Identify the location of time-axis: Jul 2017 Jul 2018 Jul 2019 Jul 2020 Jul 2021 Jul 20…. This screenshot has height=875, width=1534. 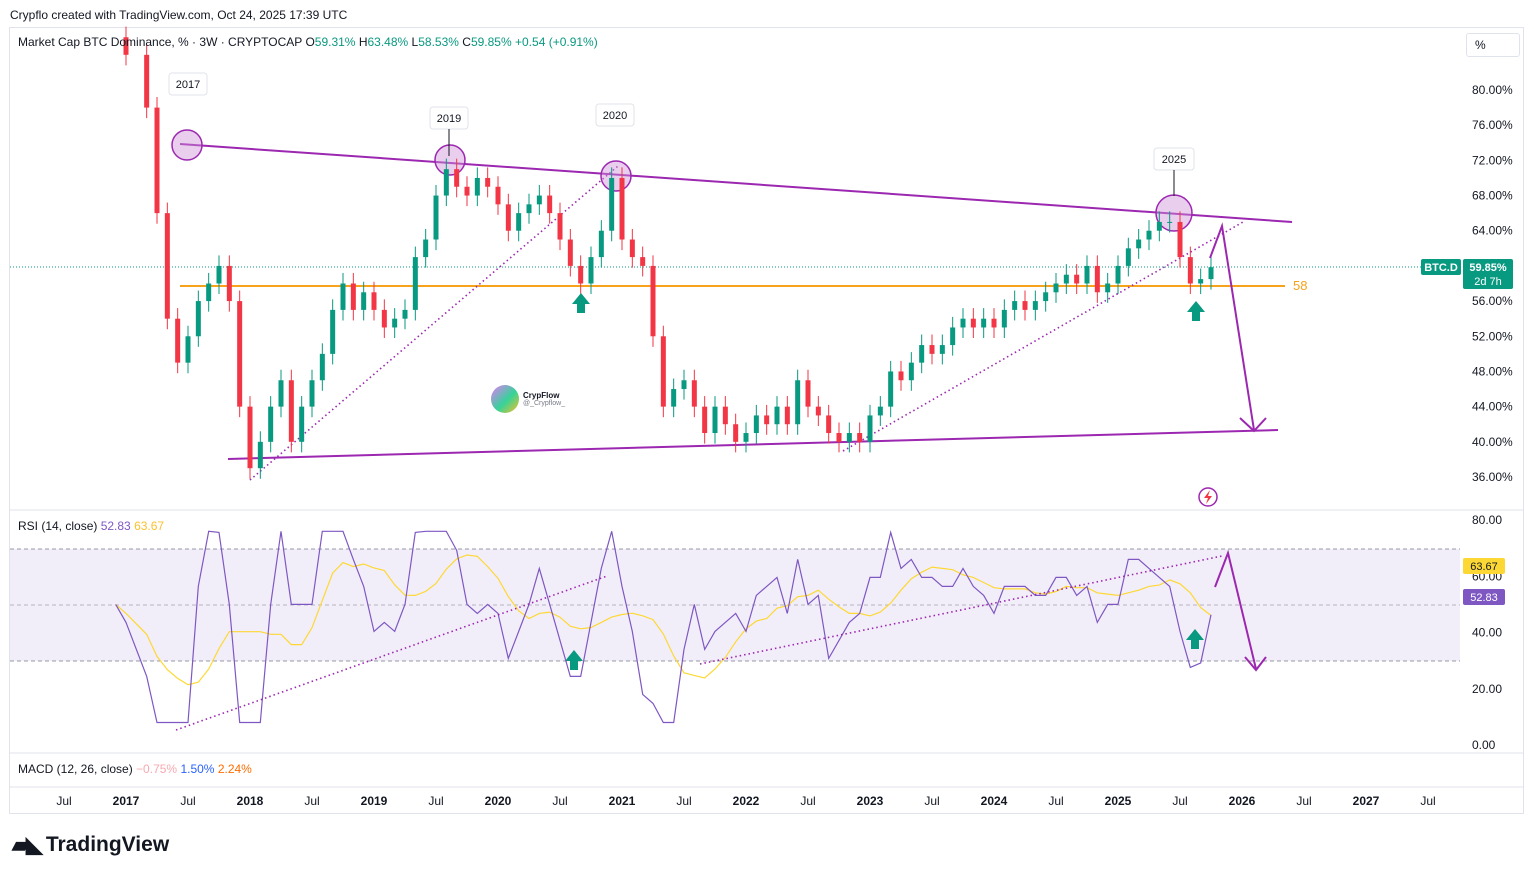
(745, 801).